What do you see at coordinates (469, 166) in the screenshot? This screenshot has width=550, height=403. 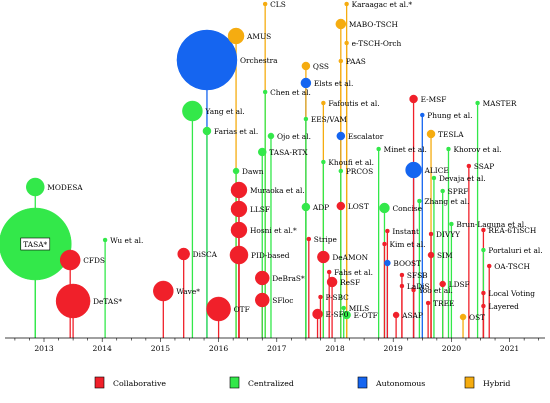 I see `point-ssap` at bounding box center [469, 166].